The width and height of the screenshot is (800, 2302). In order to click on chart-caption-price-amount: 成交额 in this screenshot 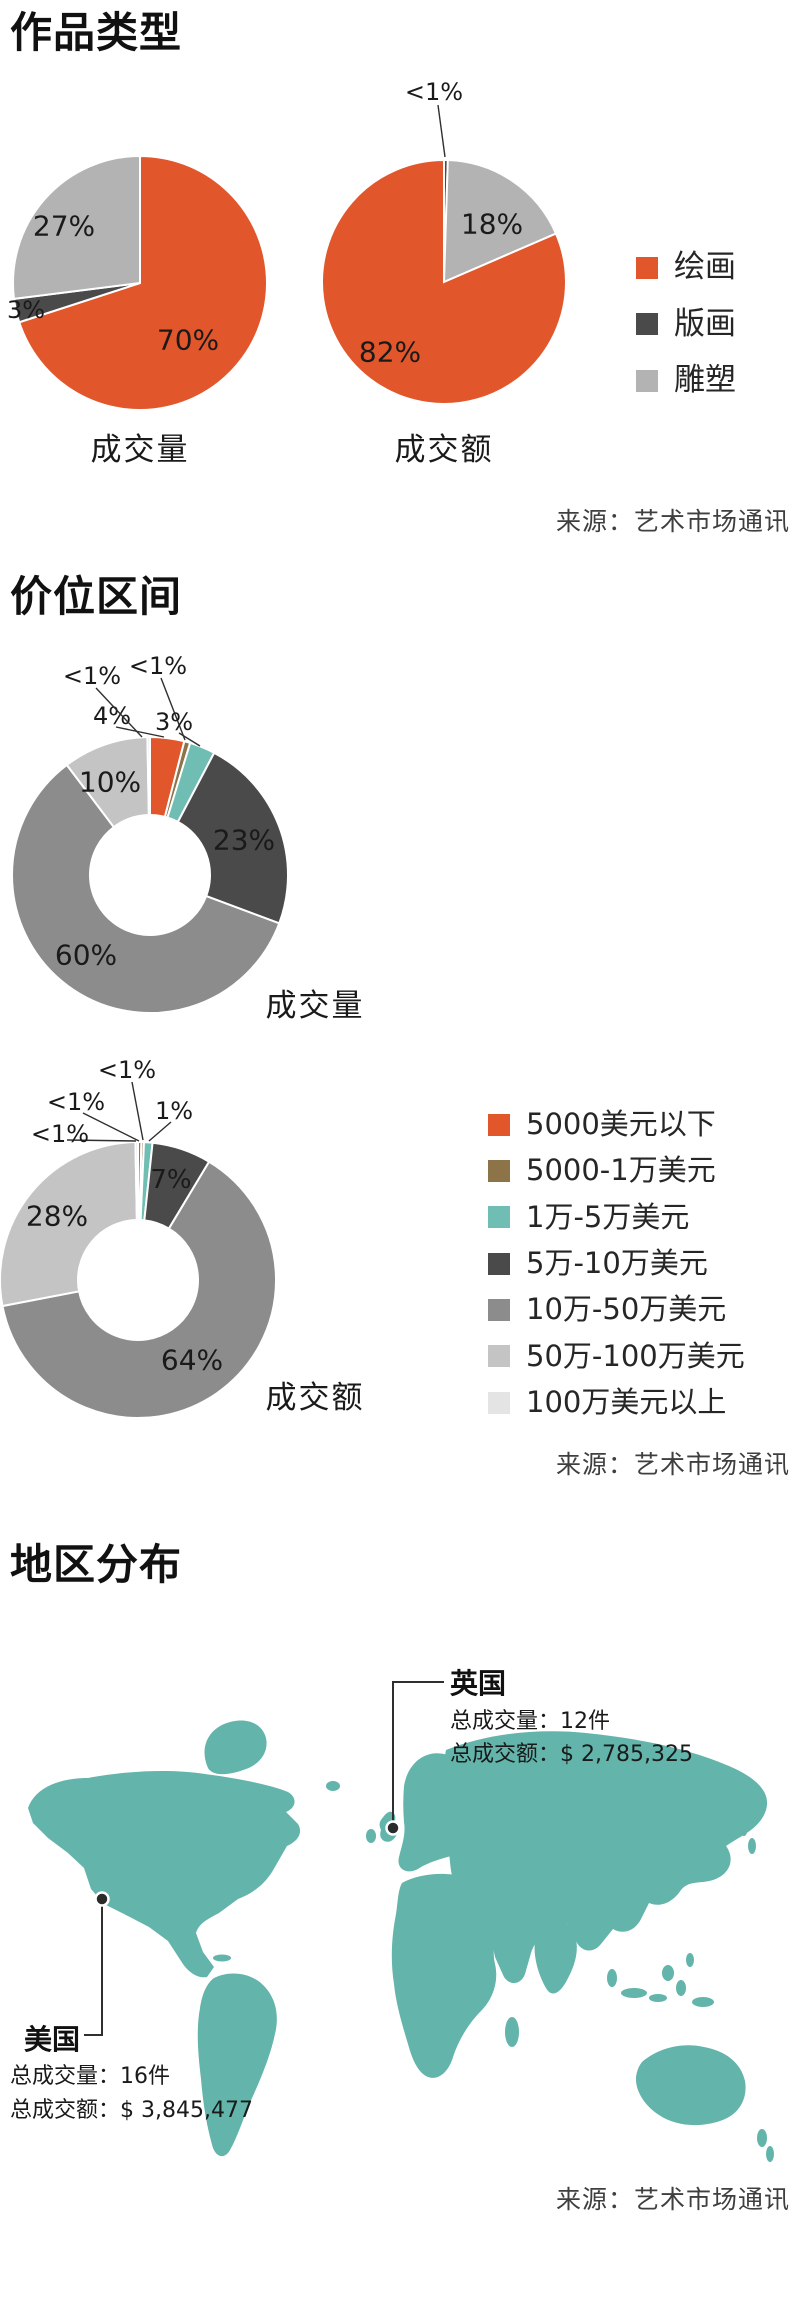, I will do `click(315, 1398)`.